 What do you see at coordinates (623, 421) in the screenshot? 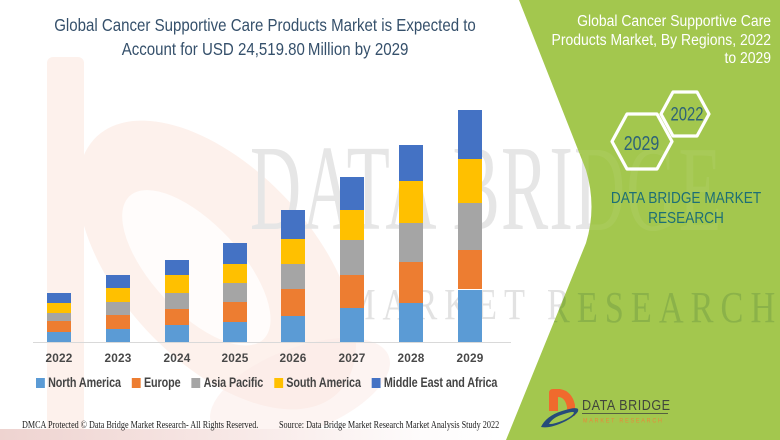
I see `svg-text: MARKET RESEARCH` at bounding box center [623, 421].